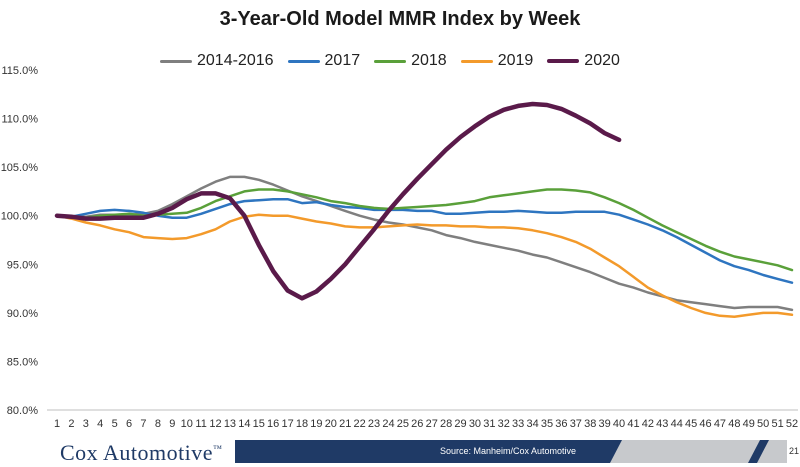 The height and width of the screenshot is (467, 800). What do you see at coordinates (547, 424) in the screenshot?
I see `x-tick-label: 35` at bounding box center [547, 424].